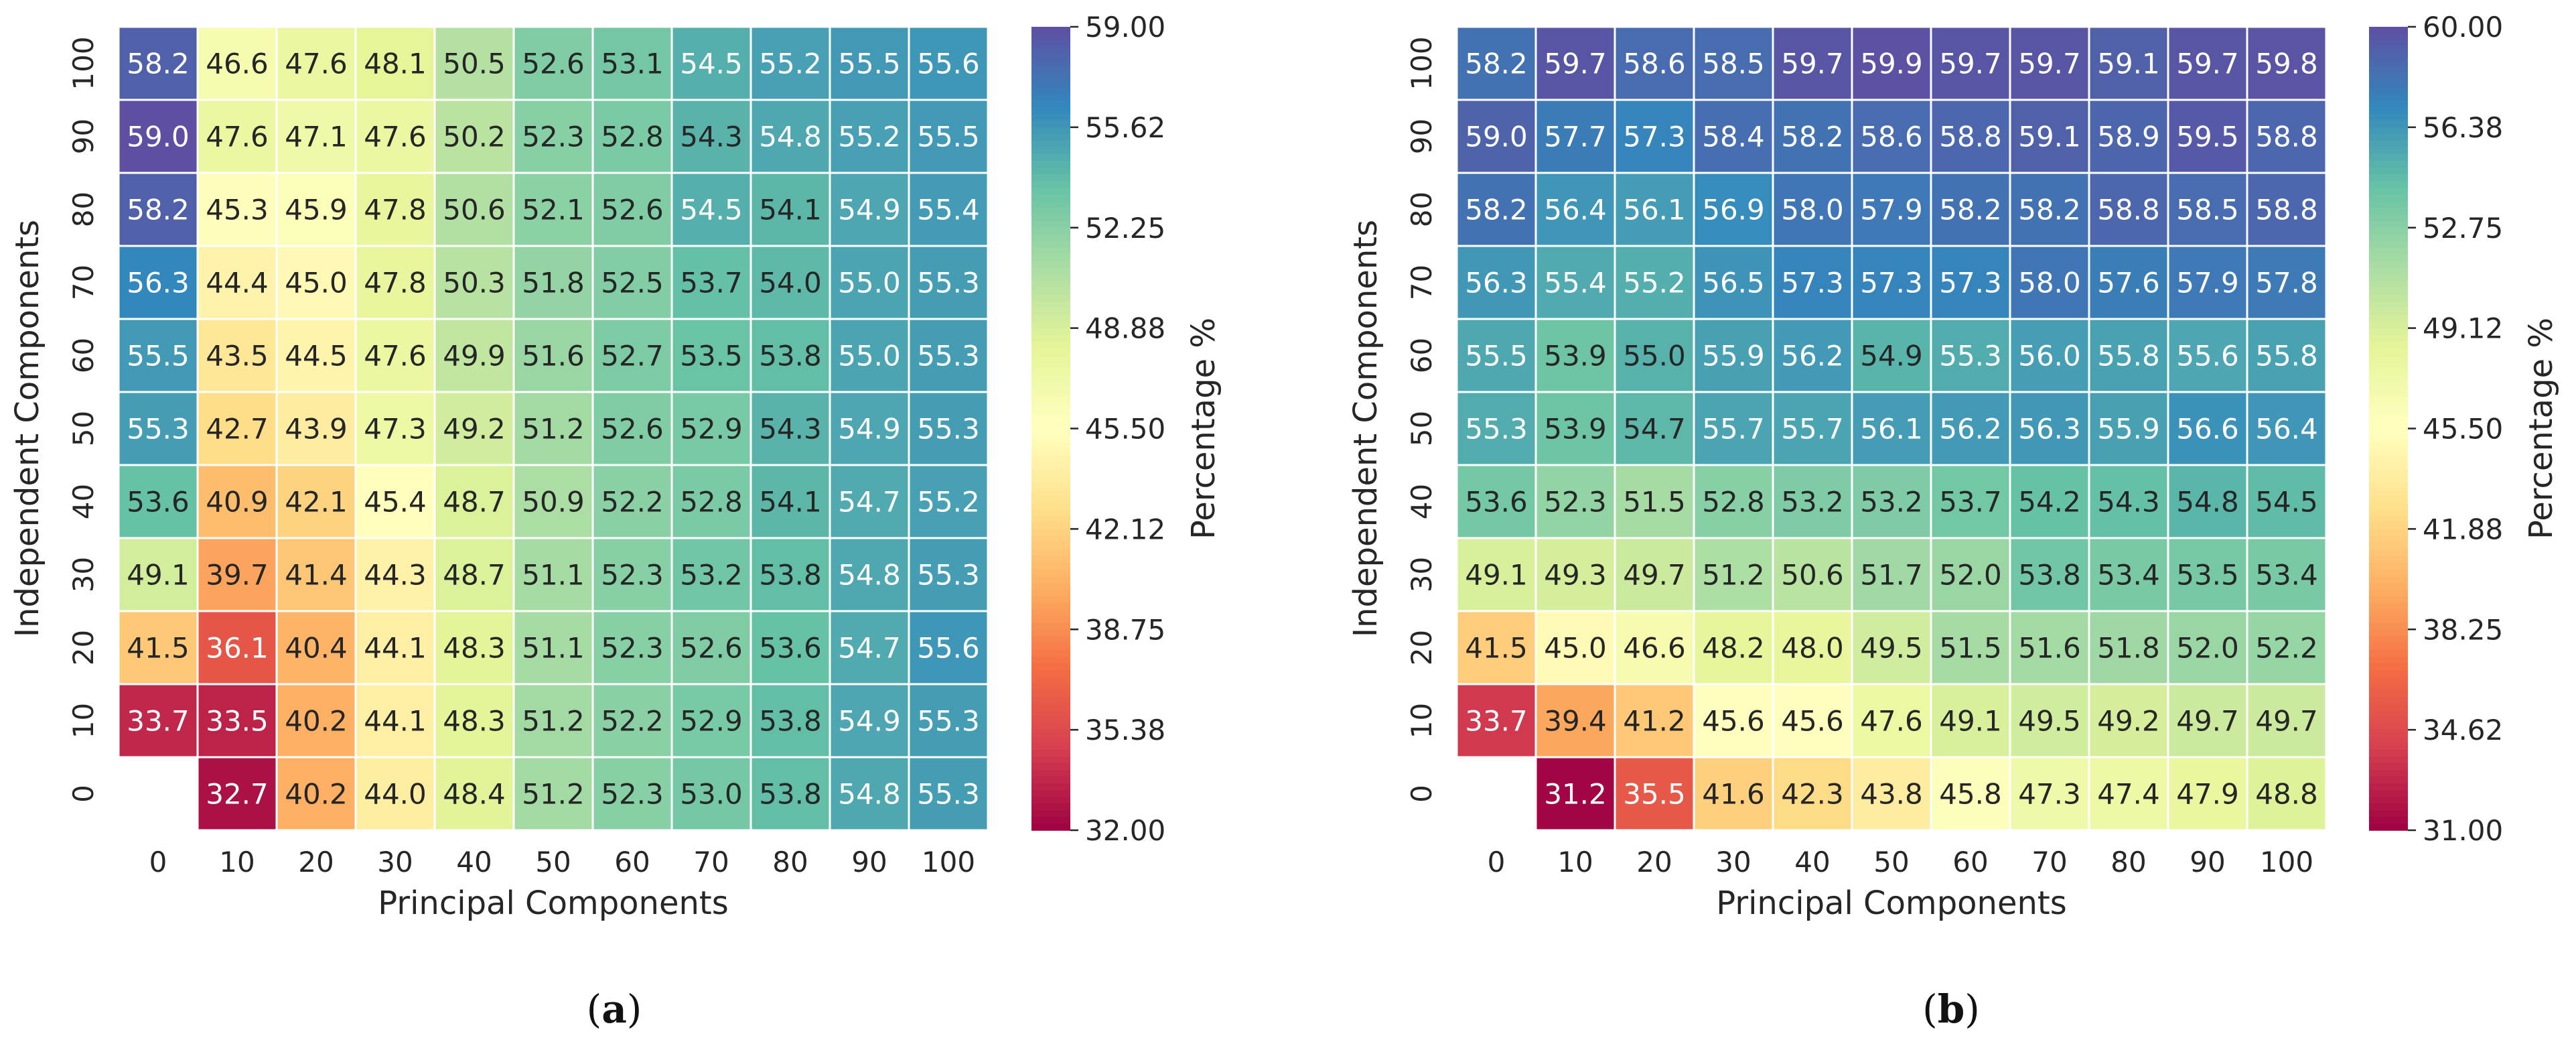 The width and height of the screenshot is (2576, 1048). Describe the element at coordinates (2541, 428) in the screenshot. I see `colorbar-label: Percentage %` at that location.